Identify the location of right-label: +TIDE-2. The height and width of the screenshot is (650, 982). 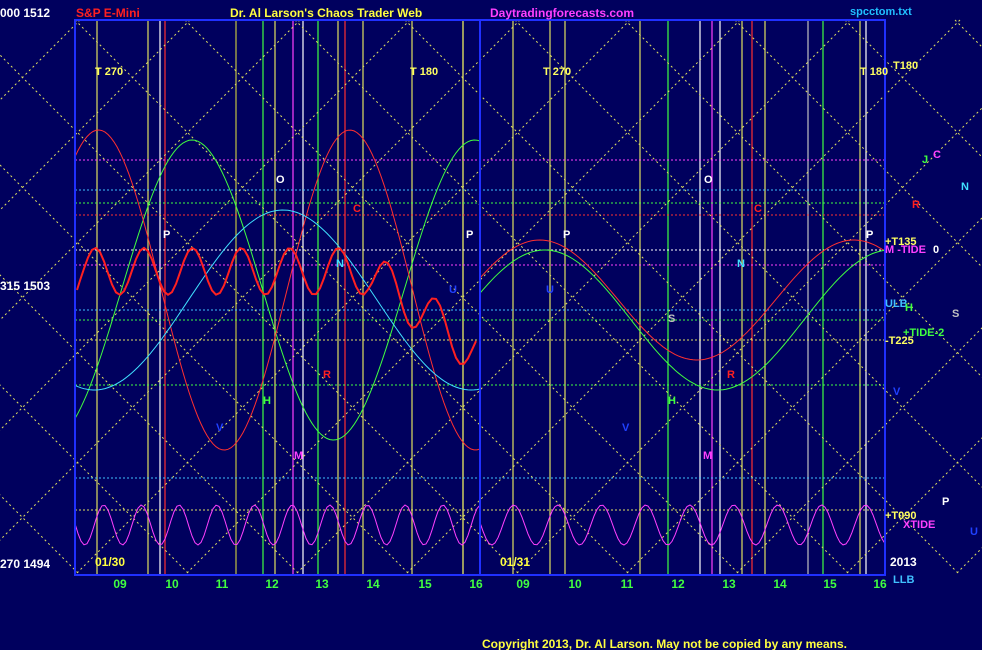
(923, 333).